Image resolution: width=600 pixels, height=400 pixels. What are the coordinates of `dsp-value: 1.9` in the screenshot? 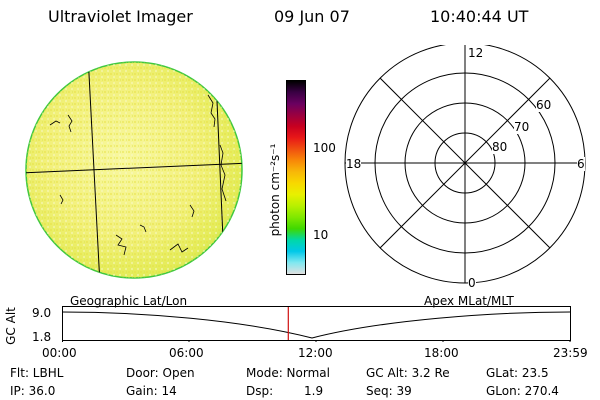 It's located at (314, 391).